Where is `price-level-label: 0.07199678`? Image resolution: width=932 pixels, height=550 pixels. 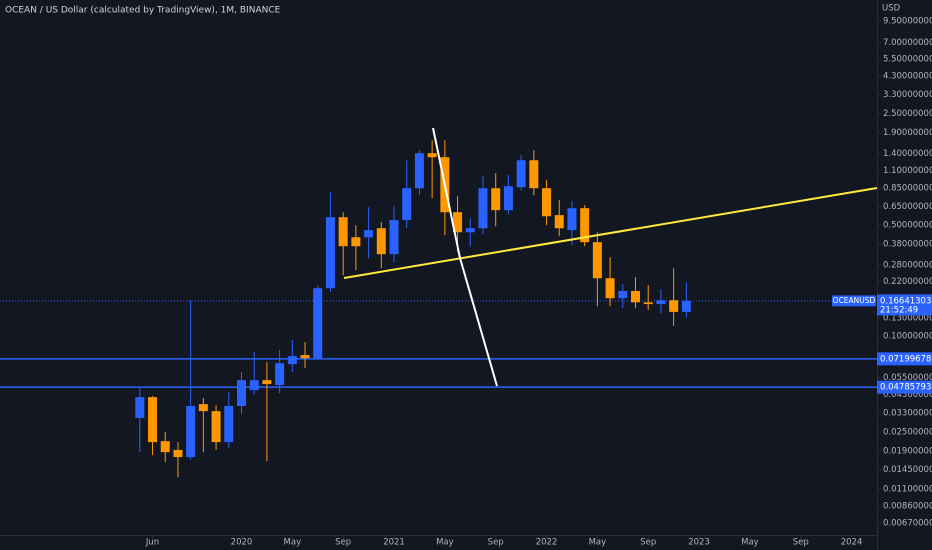 price-level-label: 0.07199678 is located at coordinates (905, 359).